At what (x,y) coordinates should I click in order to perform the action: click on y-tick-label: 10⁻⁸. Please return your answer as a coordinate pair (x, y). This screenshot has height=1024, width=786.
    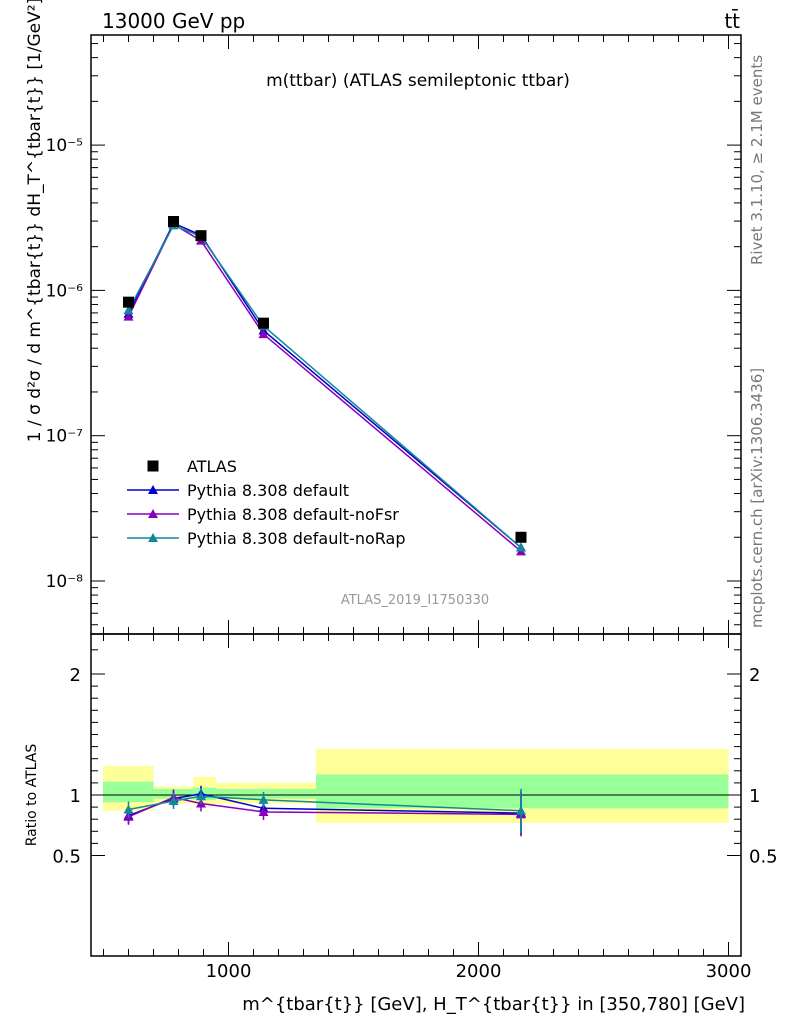
    Looking at the image, I should click on (65, 582).